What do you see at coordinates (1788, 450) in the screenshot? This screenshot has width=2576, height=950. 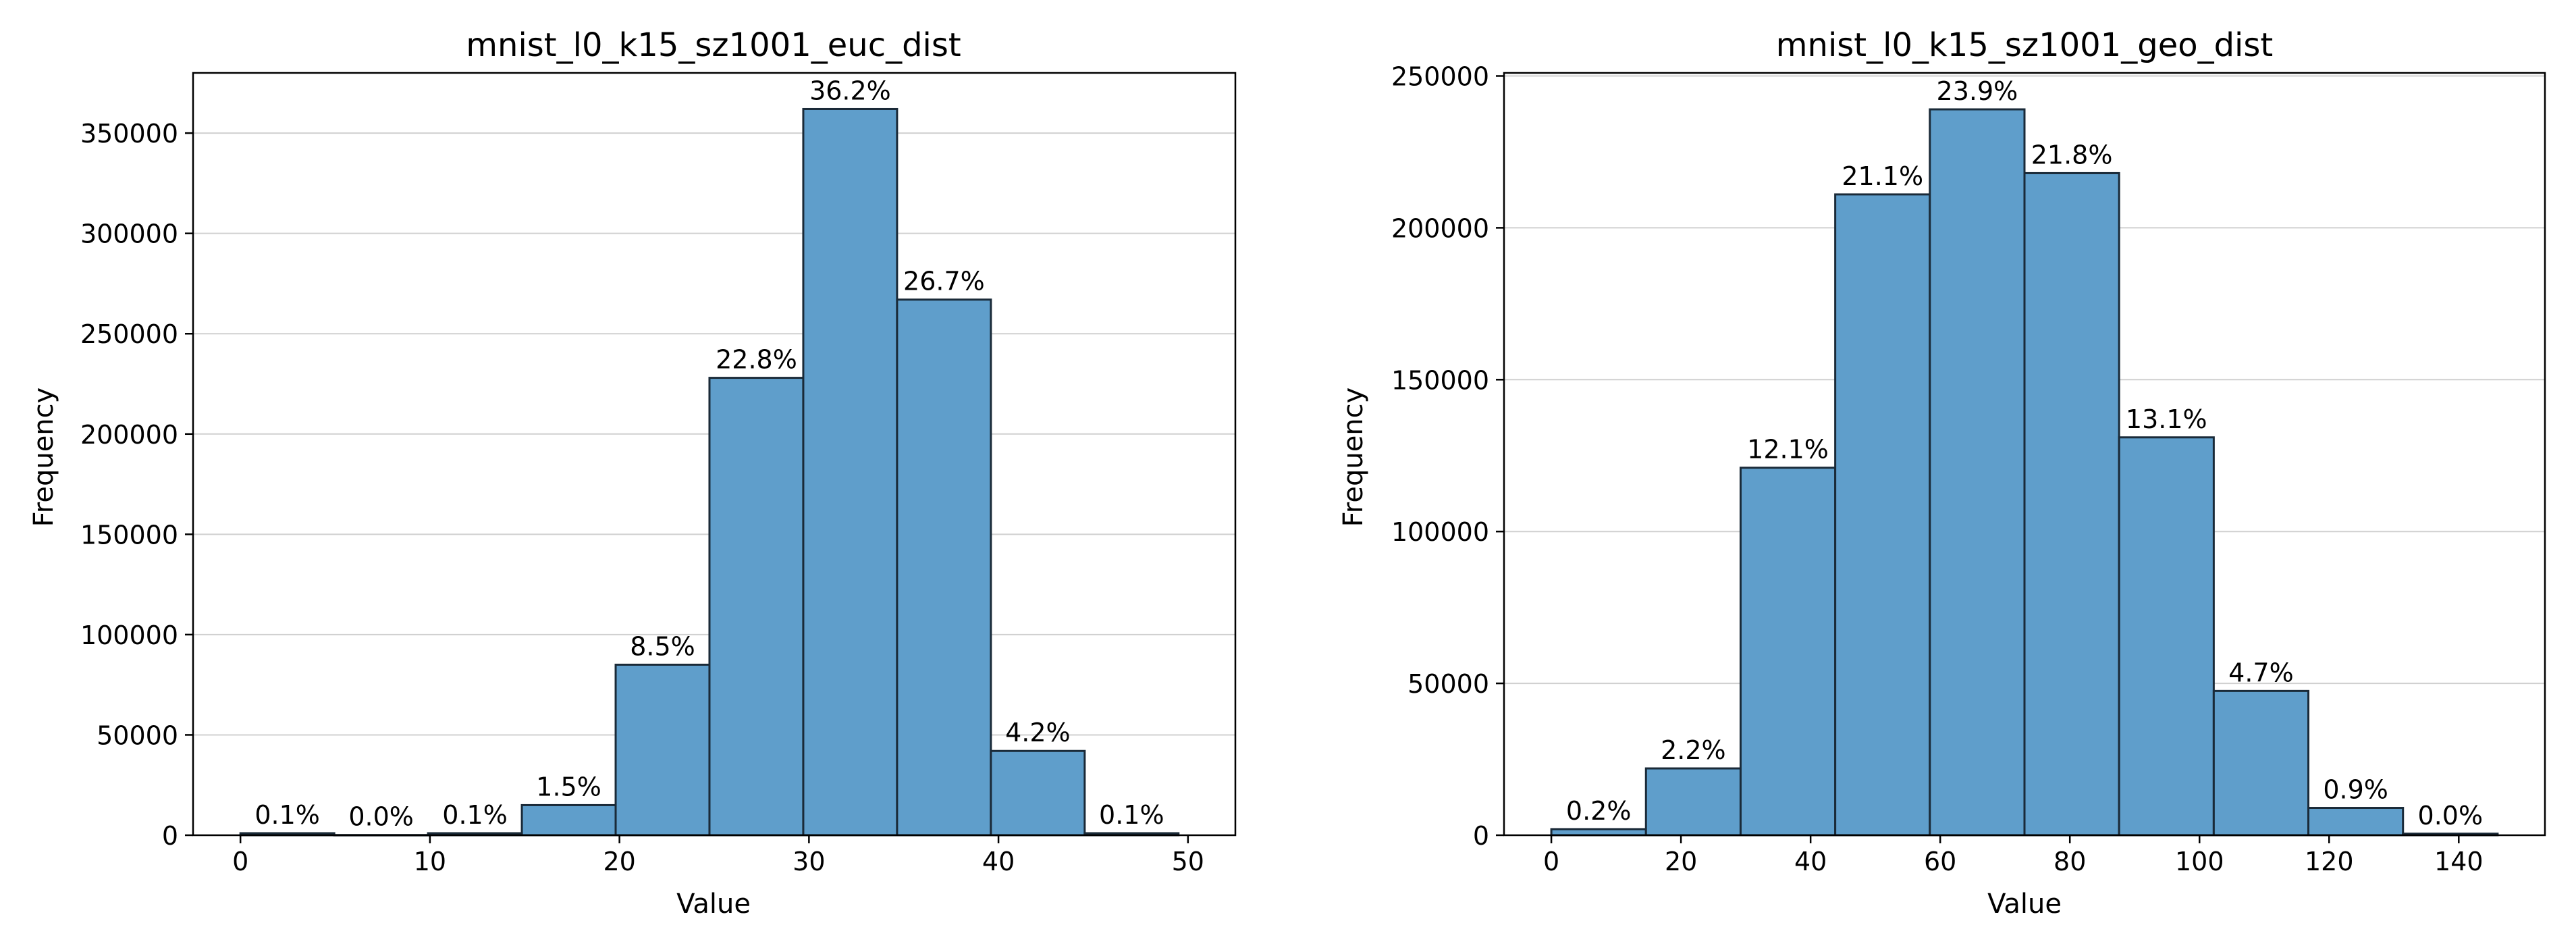 I see `bar-percentage-label: 12.1%` at bounding box center [1788, 450].